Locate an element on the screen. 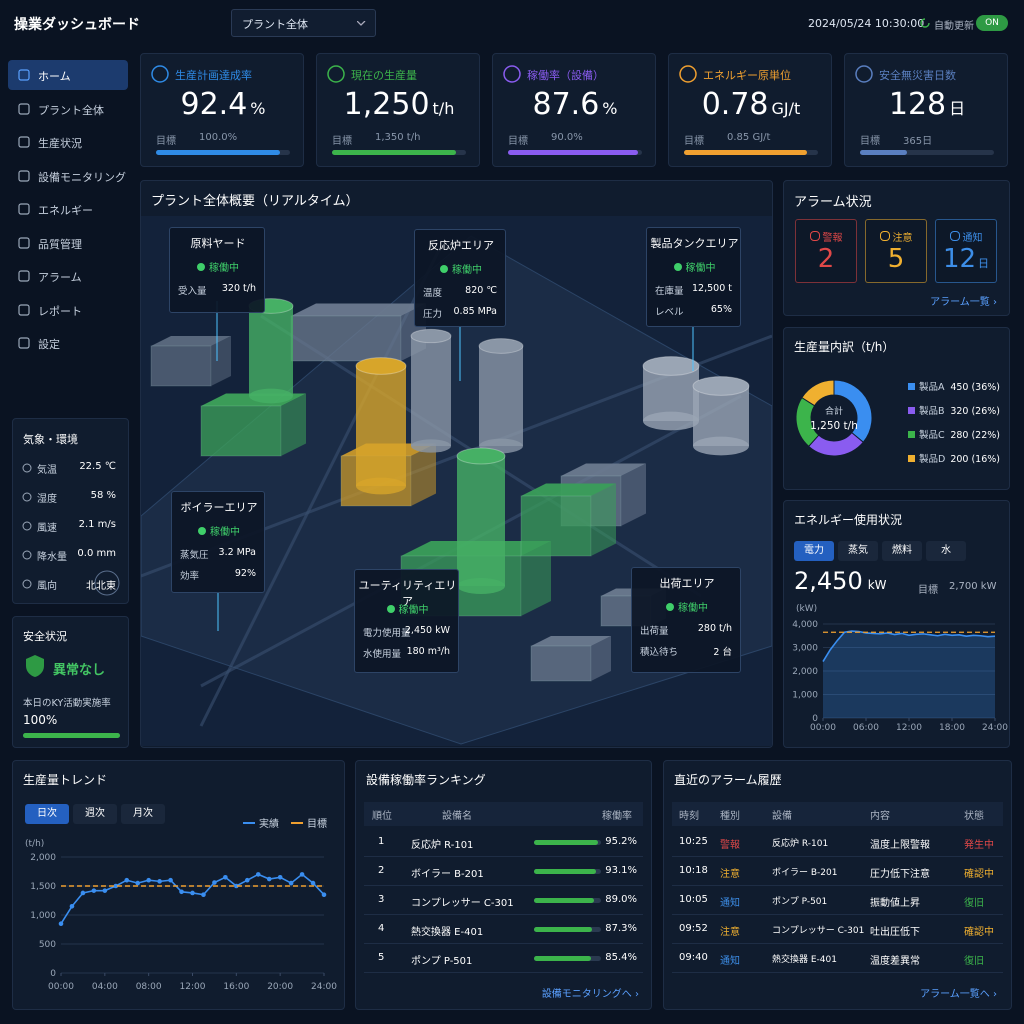 The width and height of the screenshot is (1024, 1024). pie-slice is located at coordinates (818, 393).